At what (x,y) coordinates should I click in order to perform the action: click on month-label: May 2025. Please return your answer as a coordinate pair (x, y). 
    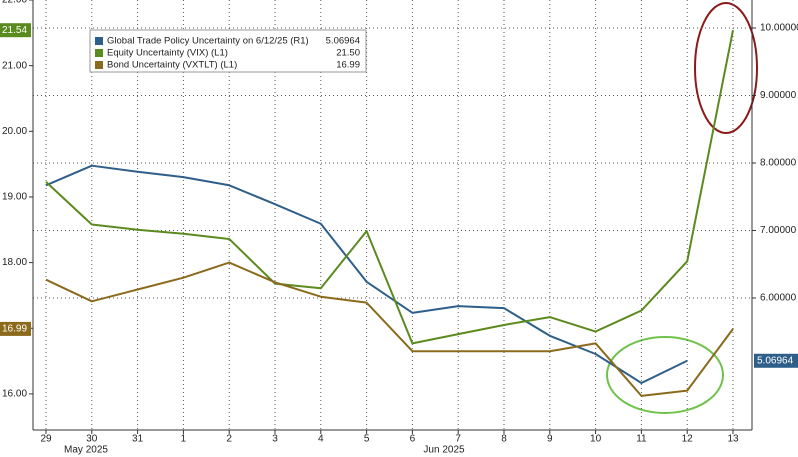
    Looking at the image, I should click on (86, 450).